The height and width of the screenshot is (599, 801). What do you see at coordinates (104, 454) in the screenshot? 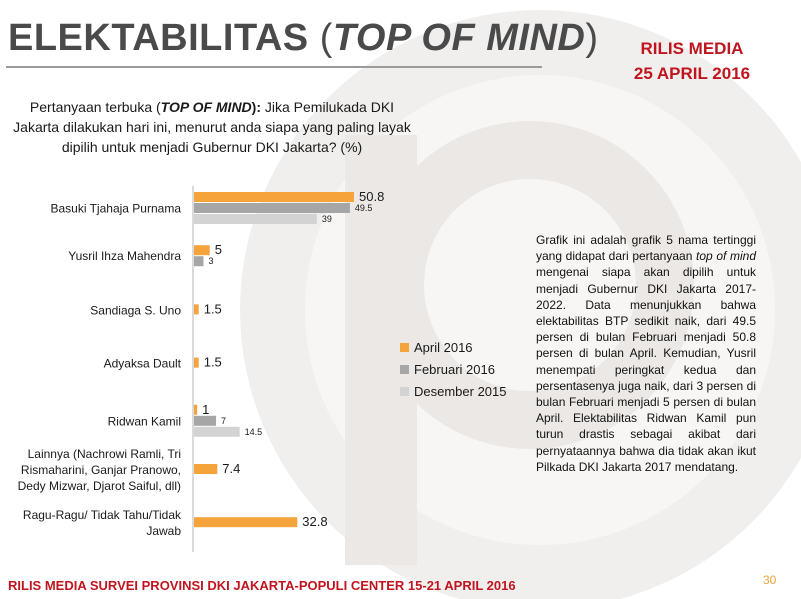
I see `category-label: Lainnya (Nachrowi Ramli, Tri` at bounding box center [104, 454].